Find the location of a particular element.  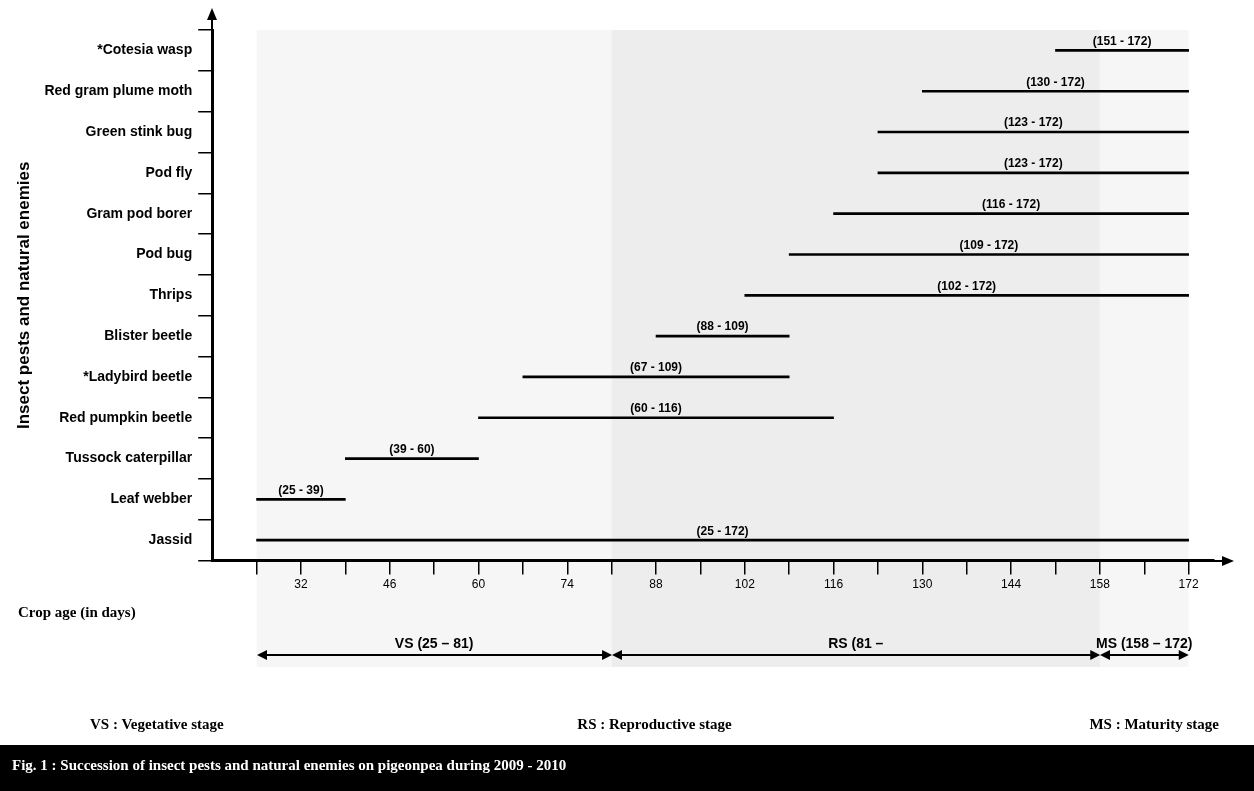

y-tick-label: Leaf webber is located at coordinates (151, 498).